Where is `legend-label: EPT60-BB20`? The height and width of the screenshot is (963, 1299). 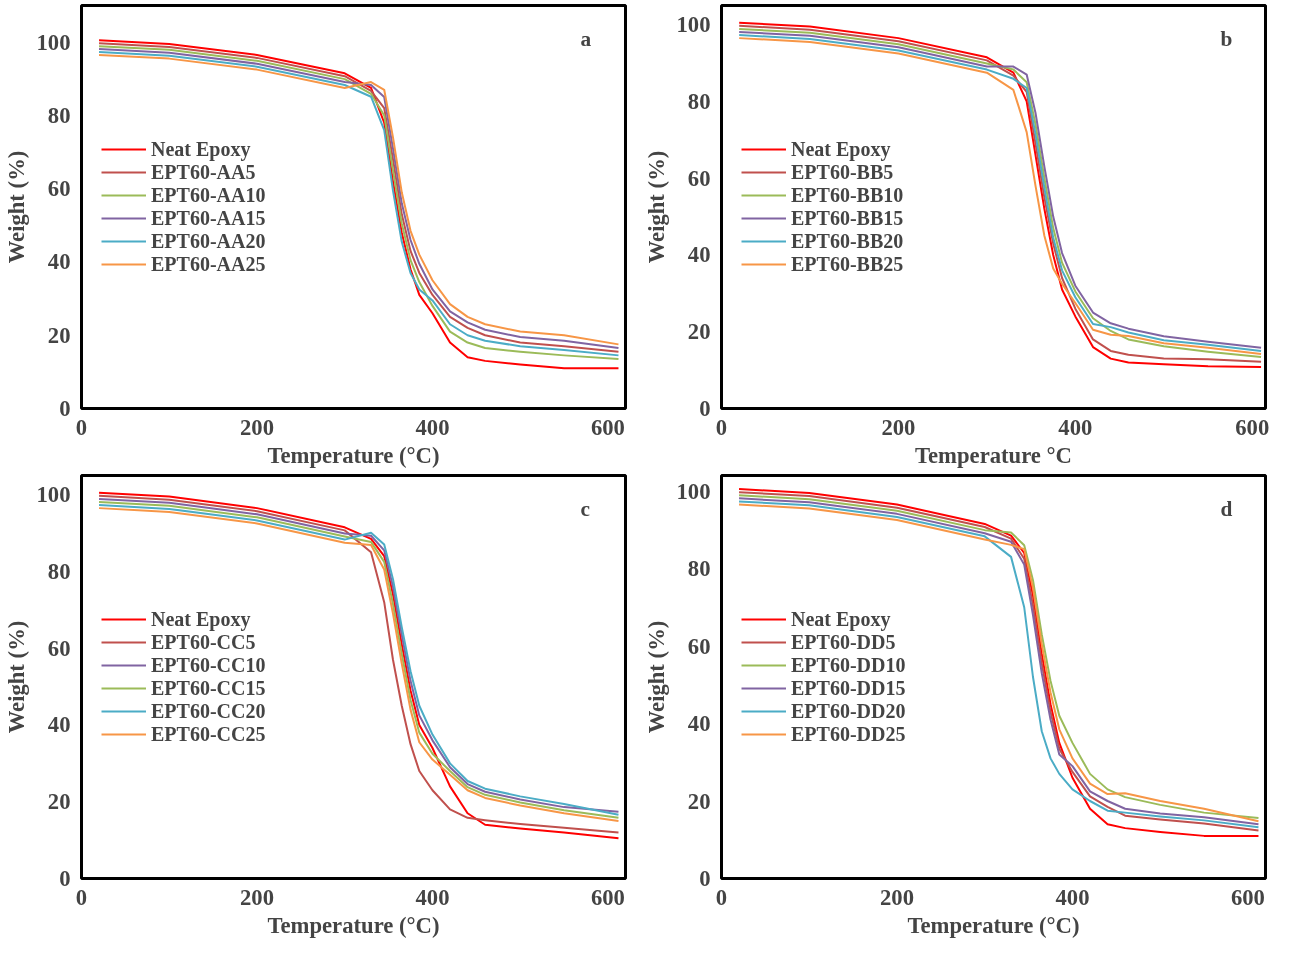 legend-label: EPT60-BB20 is located at coordinates (847, 241).